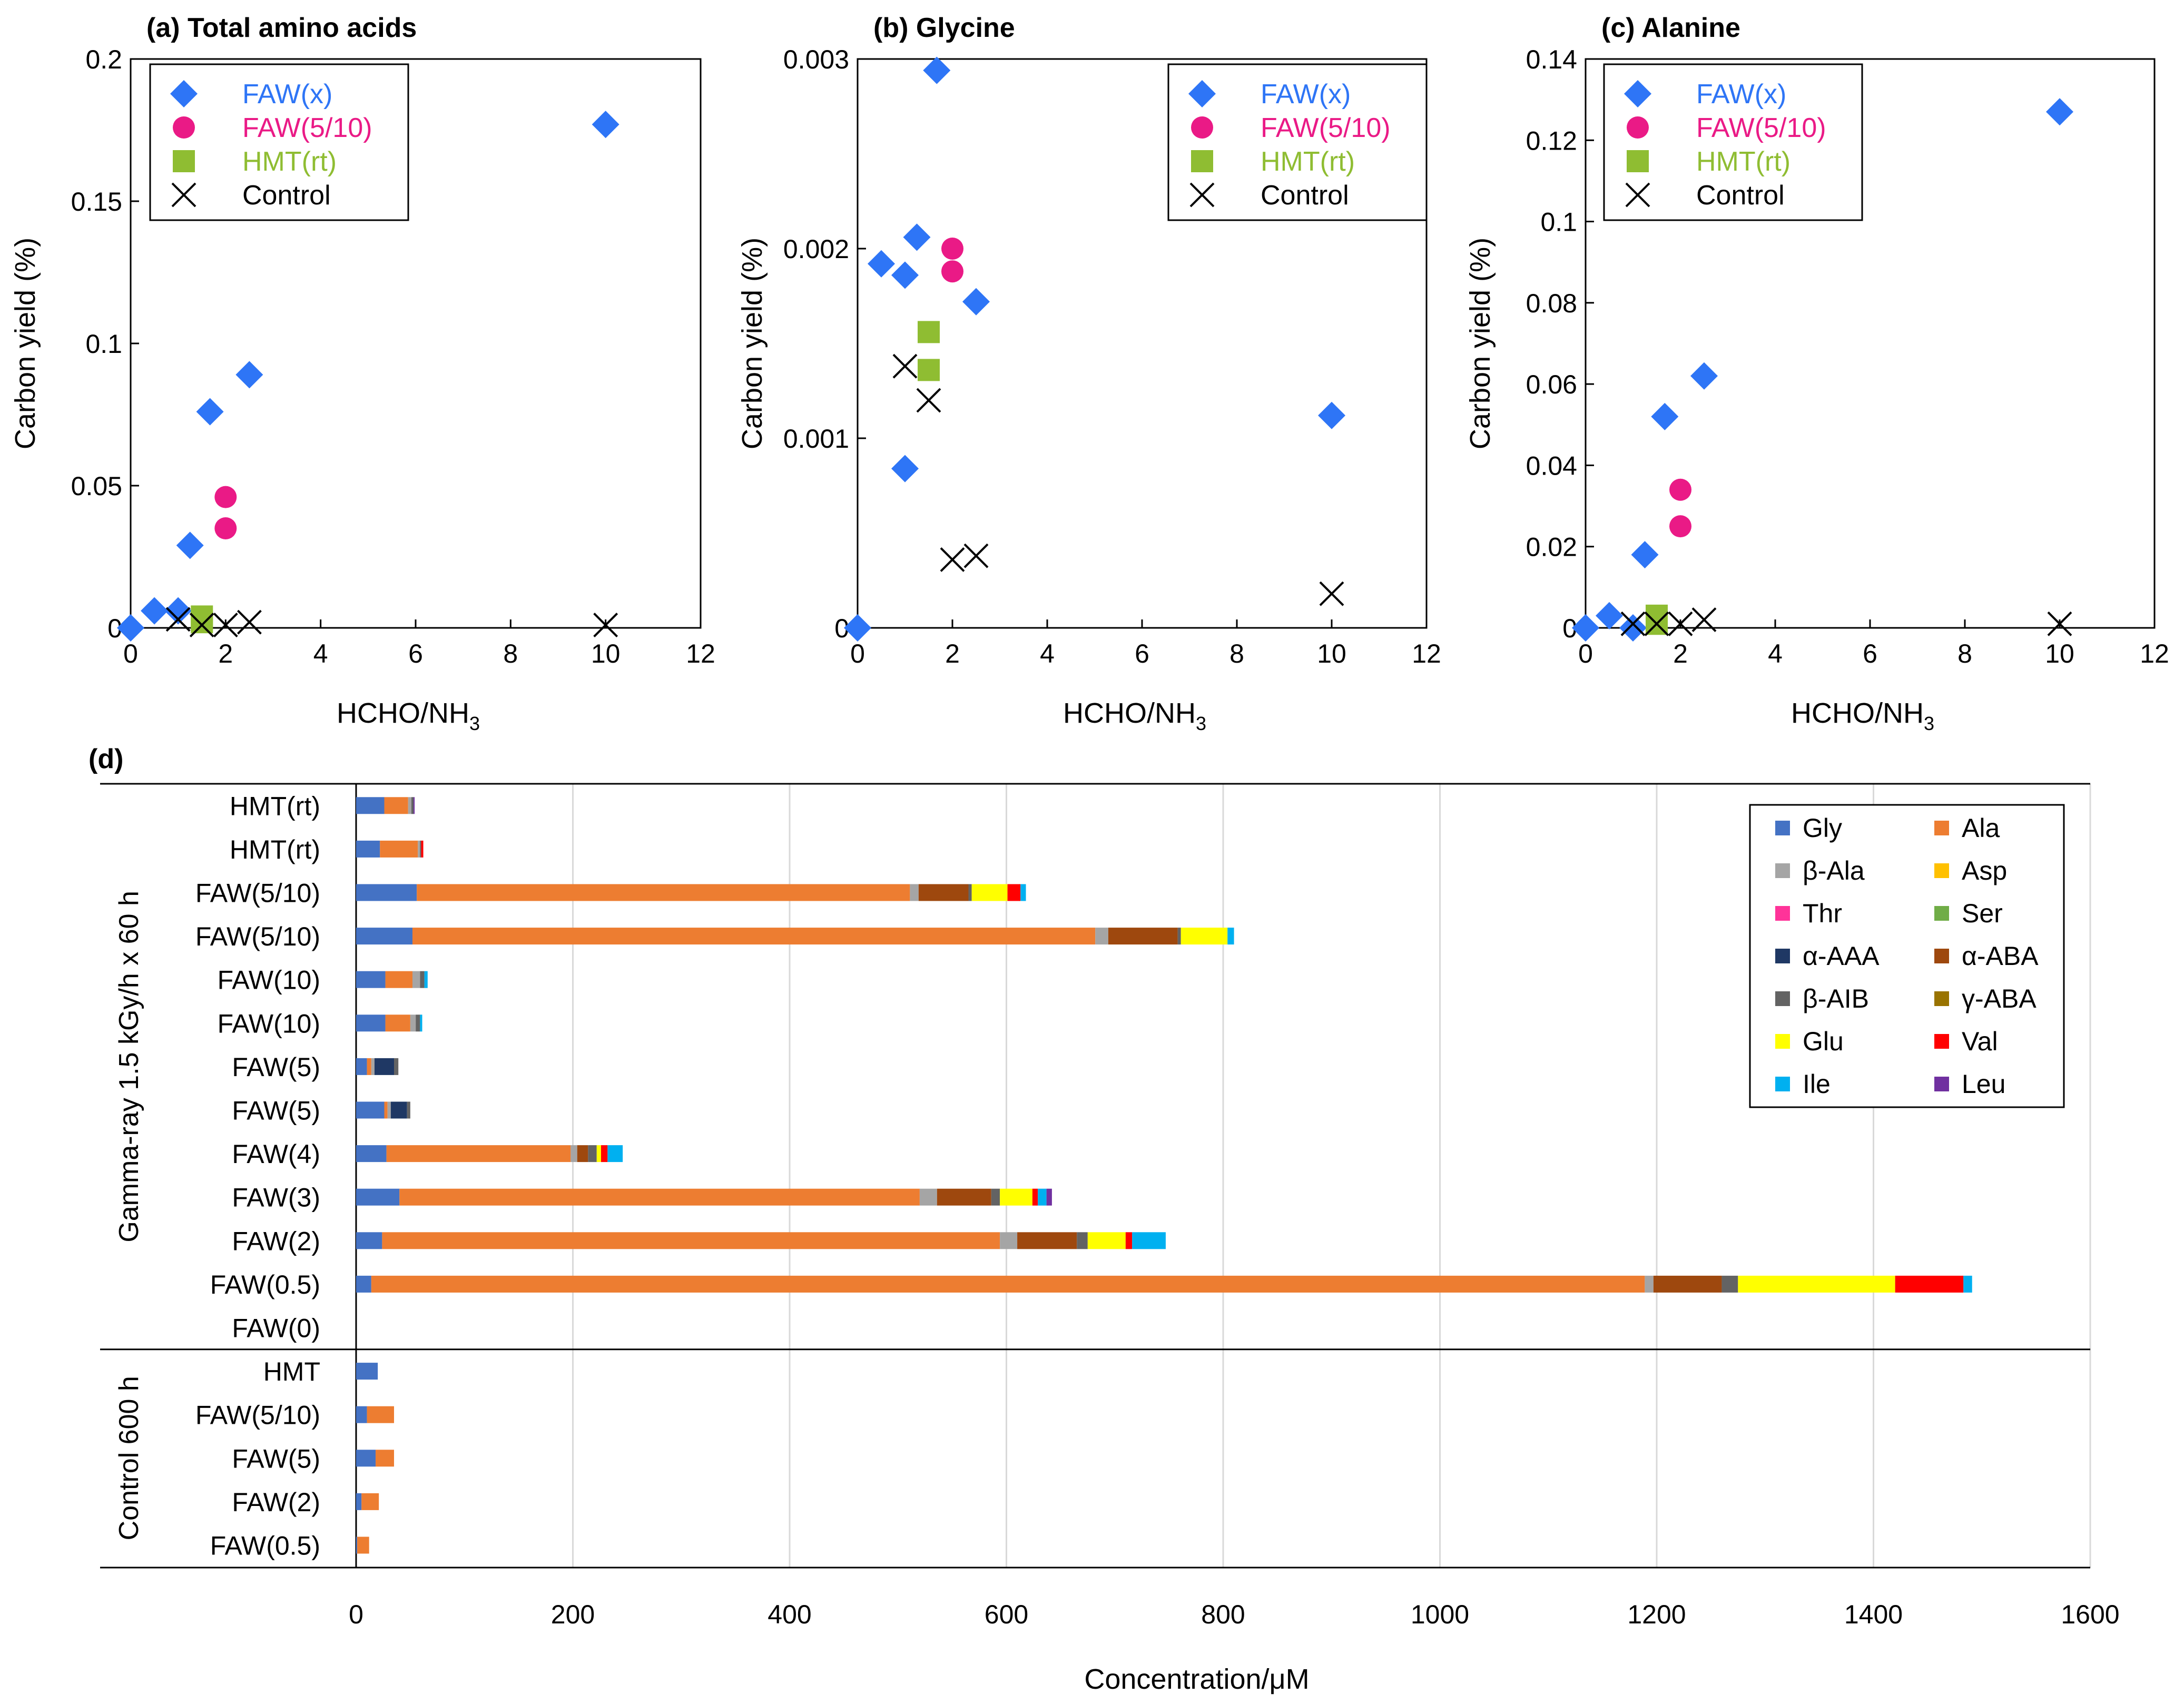 This screenshot has height=1704, width=2184. I want to click on category-label: FAW(5), so click(276, 1067).